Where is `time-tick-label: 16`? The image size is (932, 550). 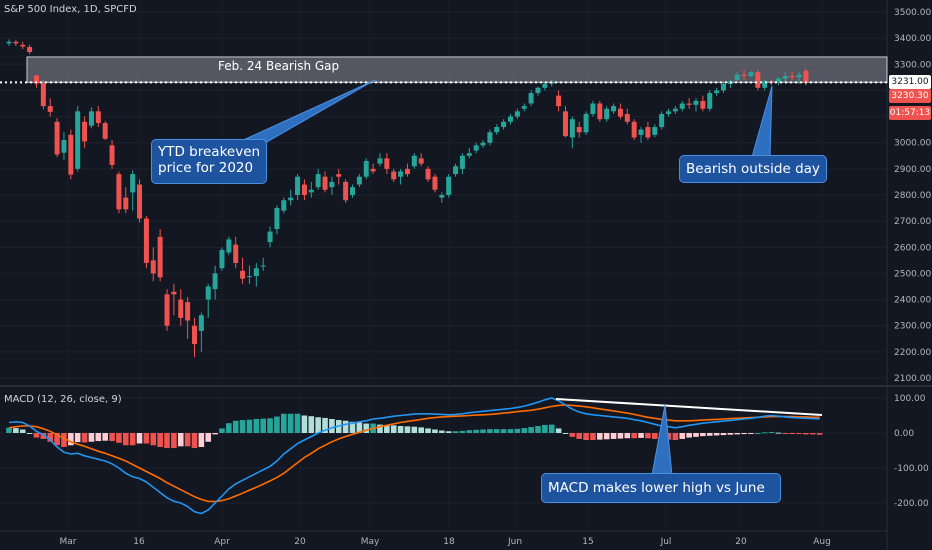 time-tick-label: 16 is located at coordinates (139, 542).